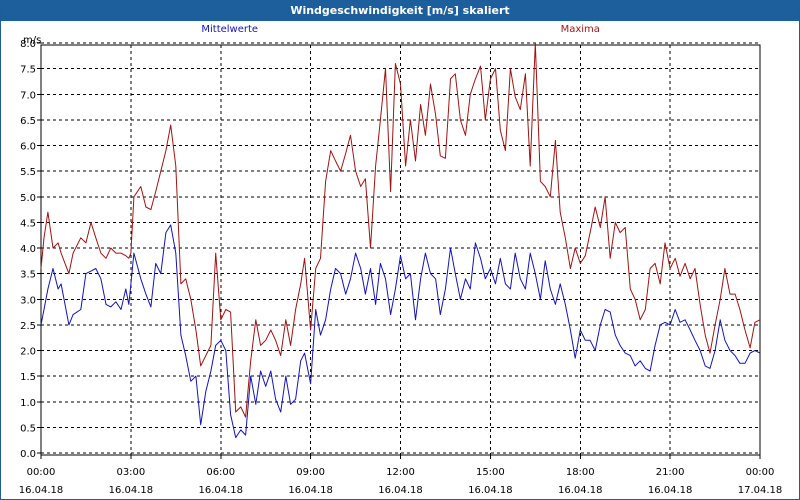  I want to click on x-tick-time: 18:00, so click(580, 472).